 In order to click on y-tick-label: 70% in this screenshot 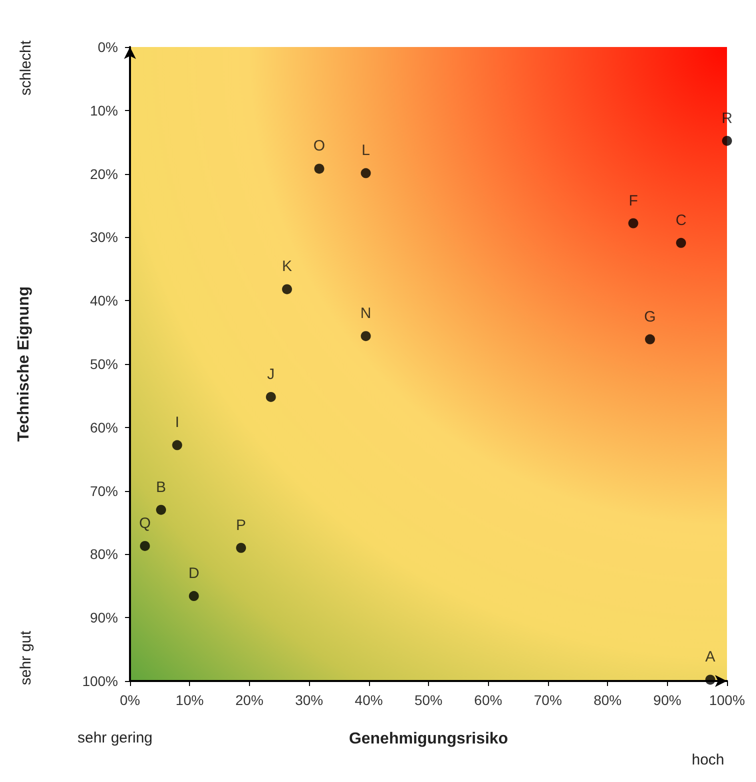, I will do `click(104, 490)`.